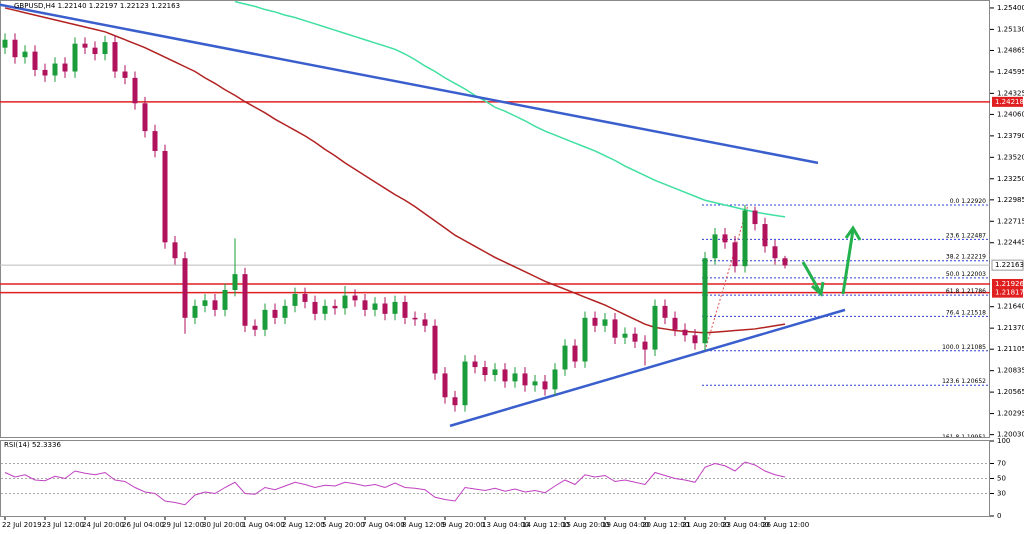 Image resolution: width=1024 pixels, height=534 pixels. What do you see at coordinates (1010, 179) in the screenshot?
I see `y-tick-label: 1.23250` at bounding box center [1010, 179].